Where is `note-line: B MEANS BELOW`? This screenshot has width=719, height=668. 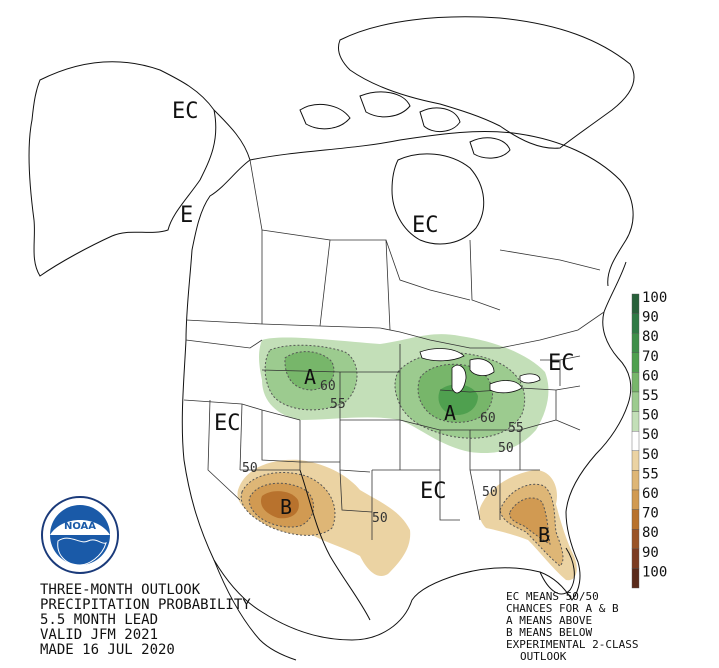
note-line: B MEANS BELOW is located at coordinates (549, 632).